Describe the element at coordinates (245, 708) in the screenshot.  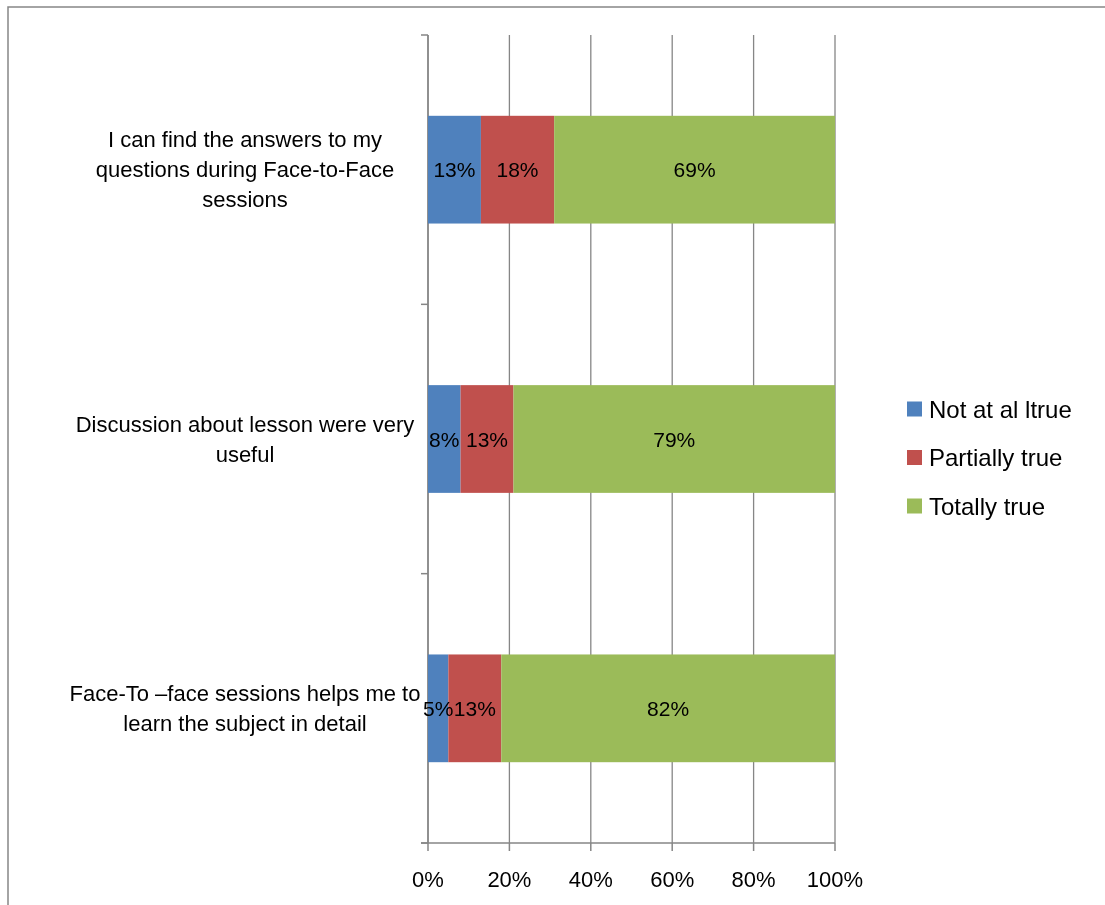
I see `y-tick-label: Face-To –face sessions helps me to learn the subject in detail` at that location.